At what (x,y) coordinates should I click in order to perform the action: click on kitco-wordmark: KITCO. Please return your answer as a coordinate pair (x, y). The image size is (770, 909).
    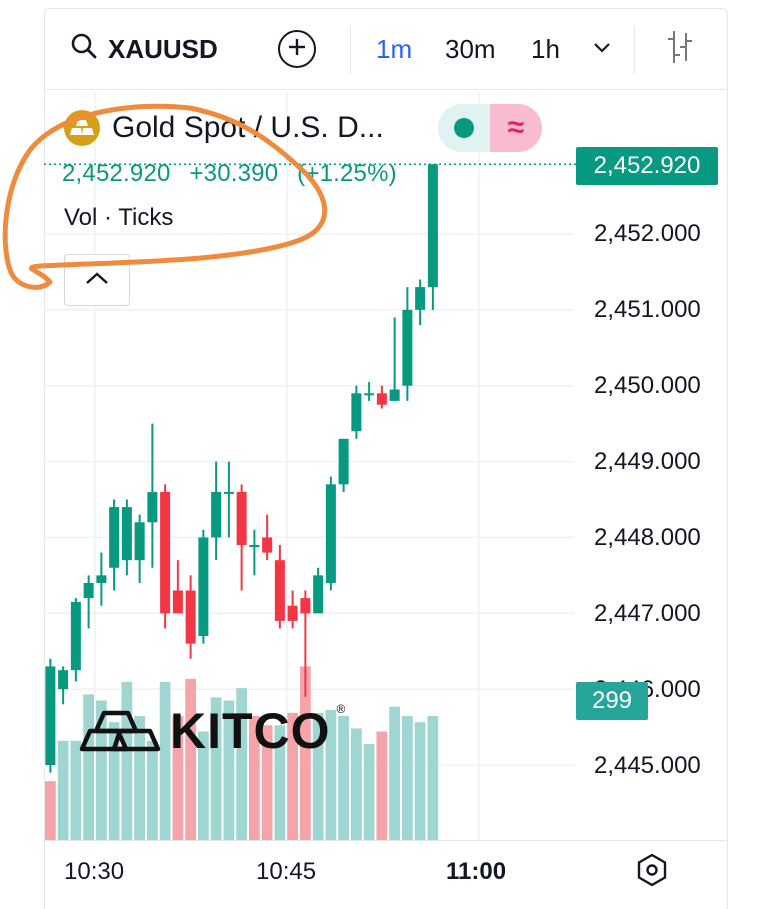
    Looking at the image, I should click on (250, 731).